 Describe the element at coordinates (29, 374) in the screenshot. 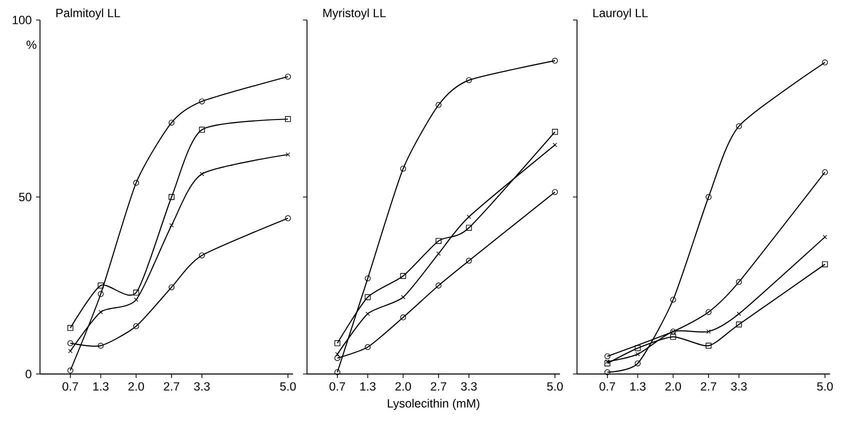

I see `y-tick-label: 0` at that location.